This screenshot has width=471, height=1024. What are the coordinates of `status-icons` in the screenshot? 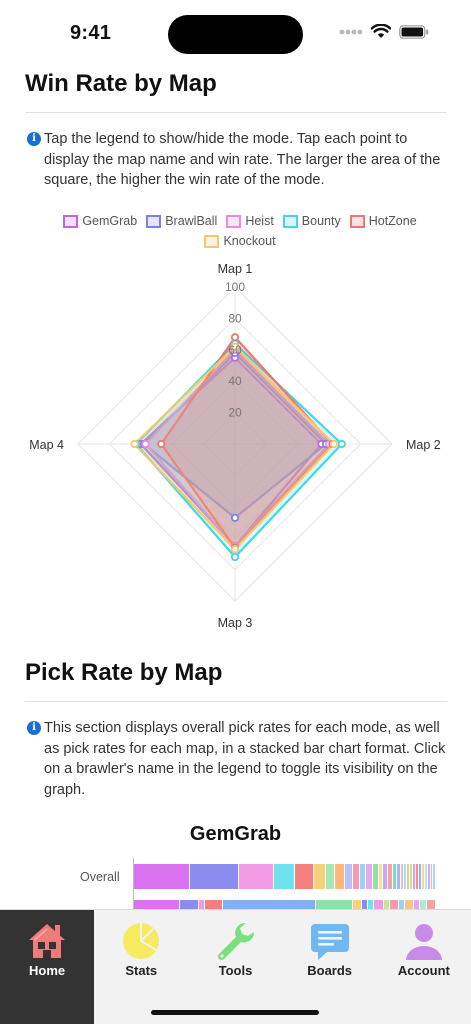 It's located at (384, 31).